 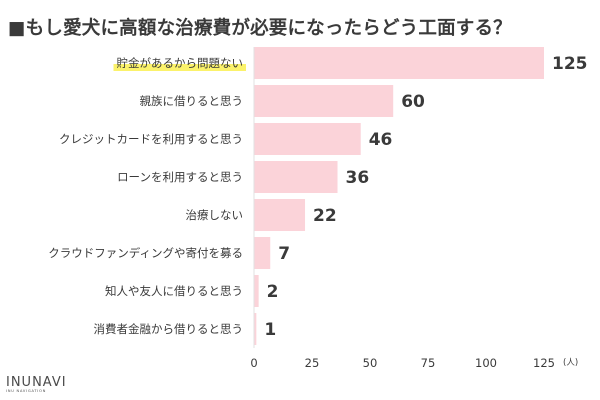 What do you see at coordinates (270, 330) in the screenshot?
I see `value-label: 1` at bounding box center [270, 330].